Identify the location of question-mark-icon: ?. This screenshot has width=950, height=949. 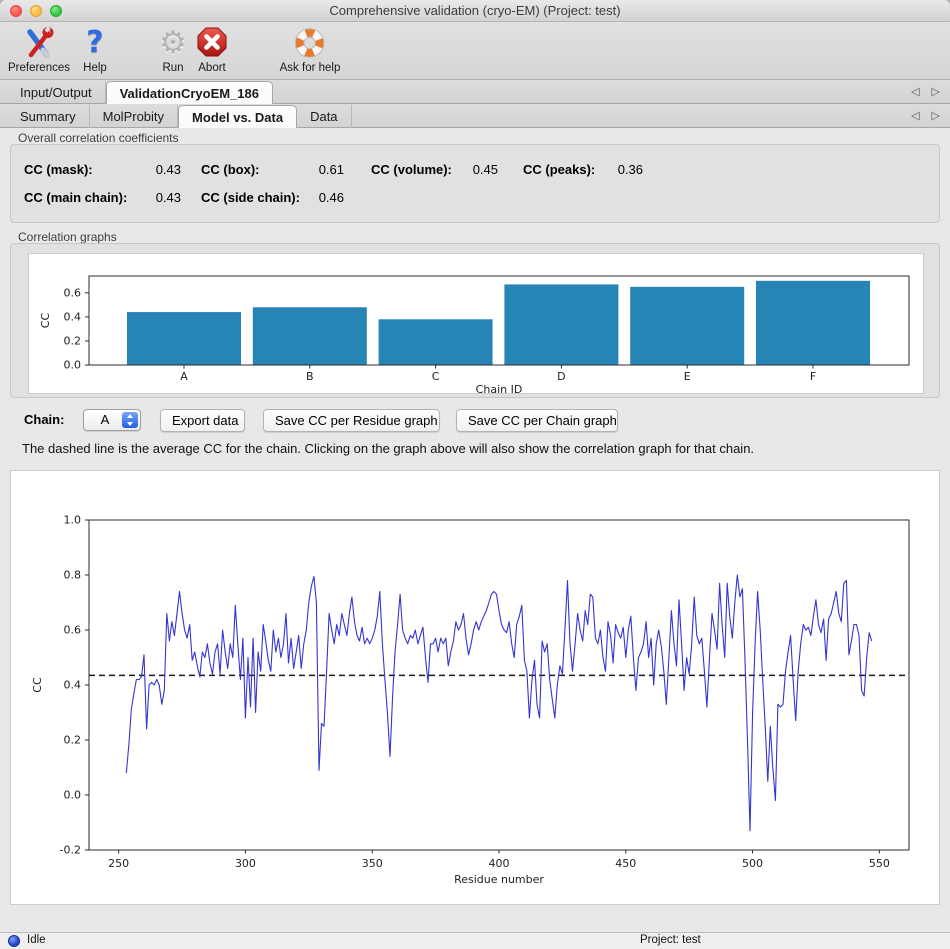
(95, 42).